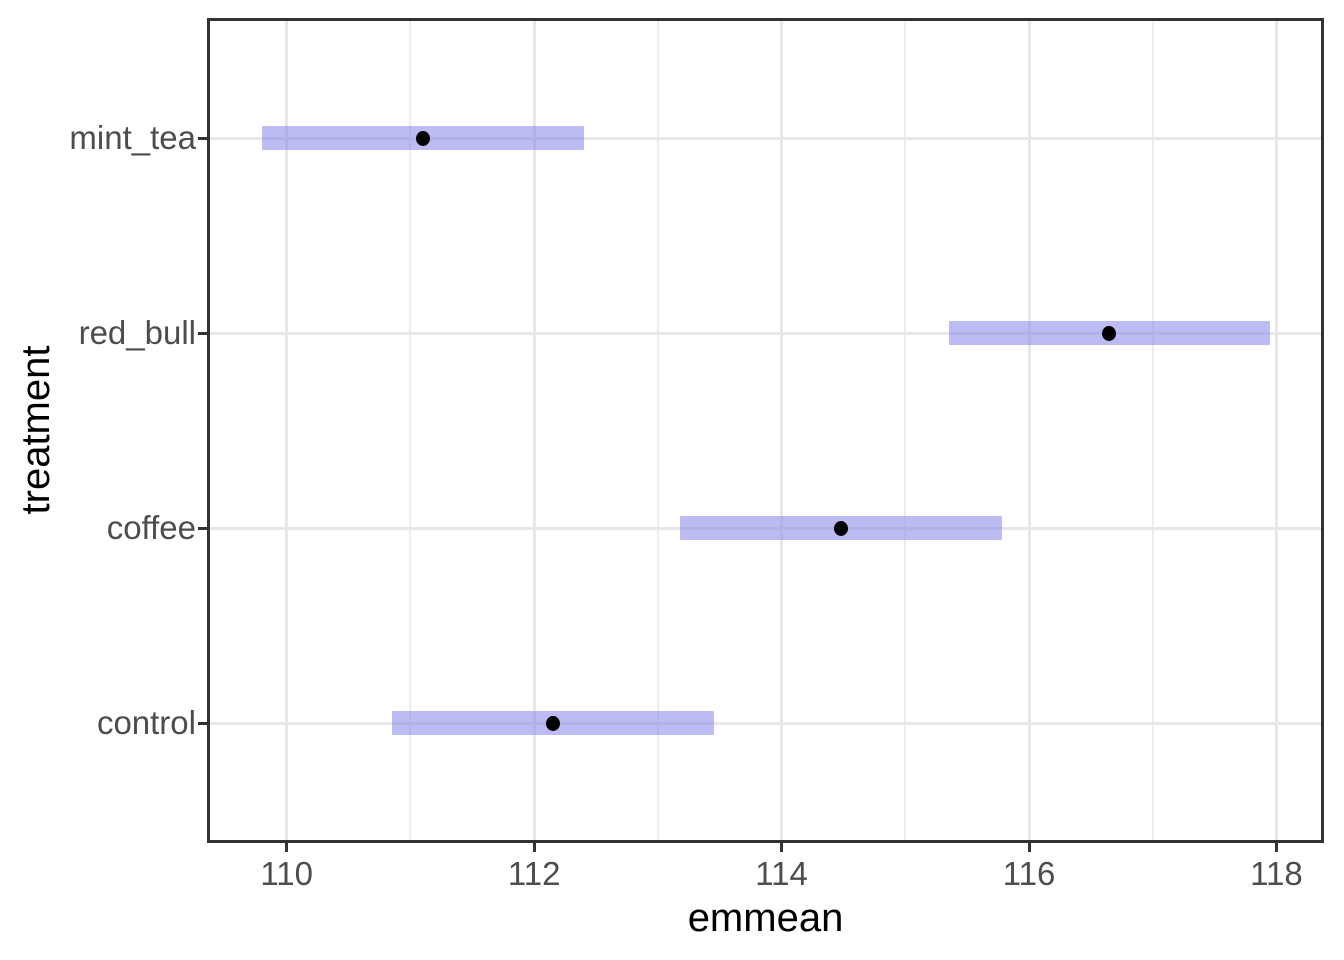  I want to click on x-tick-label: 112, so click(534, 873).